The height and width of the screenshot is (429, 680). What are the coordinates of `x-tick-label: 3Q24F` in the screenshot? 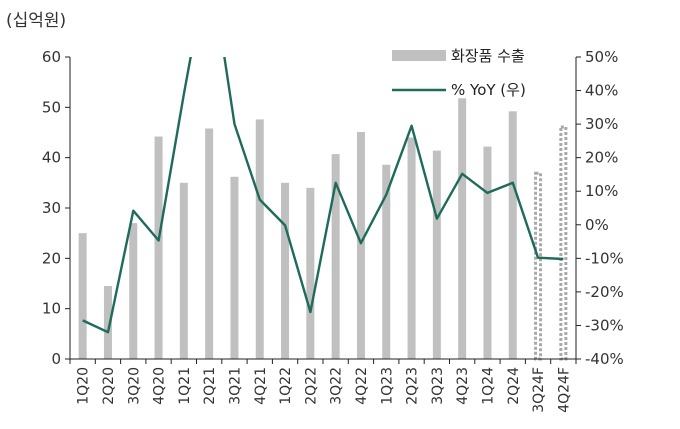 It's located at (539, 390).